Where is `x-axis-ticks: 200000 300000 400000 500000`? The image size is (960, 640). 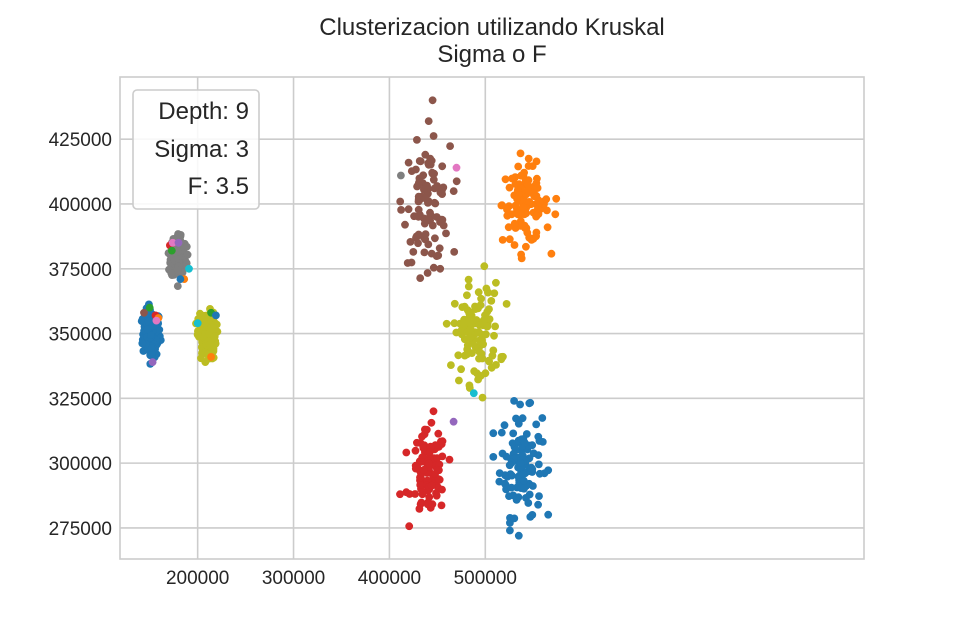
x-axis-ticks: 200000 300000 400000 500000 is located at coordinates (341, 578).